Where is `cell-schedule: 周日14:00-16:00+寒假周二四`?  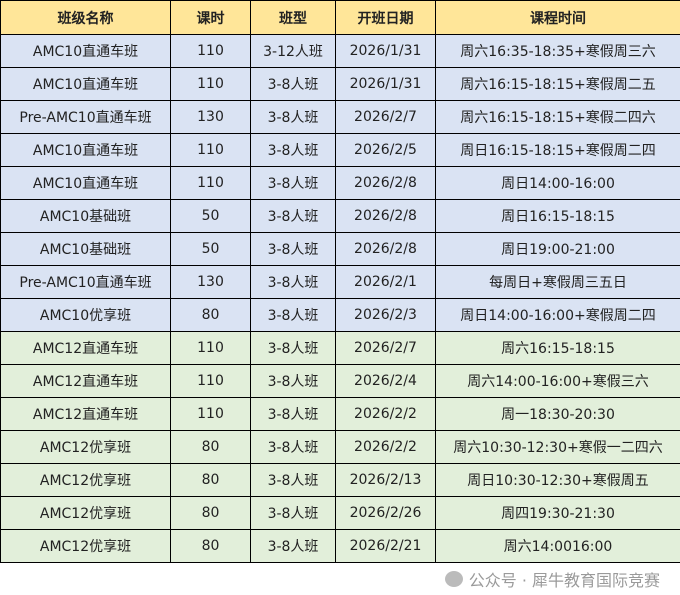 cell-schedule: 周日14:00-16:00+寒假周二四 is located at coordinates (558, 315).